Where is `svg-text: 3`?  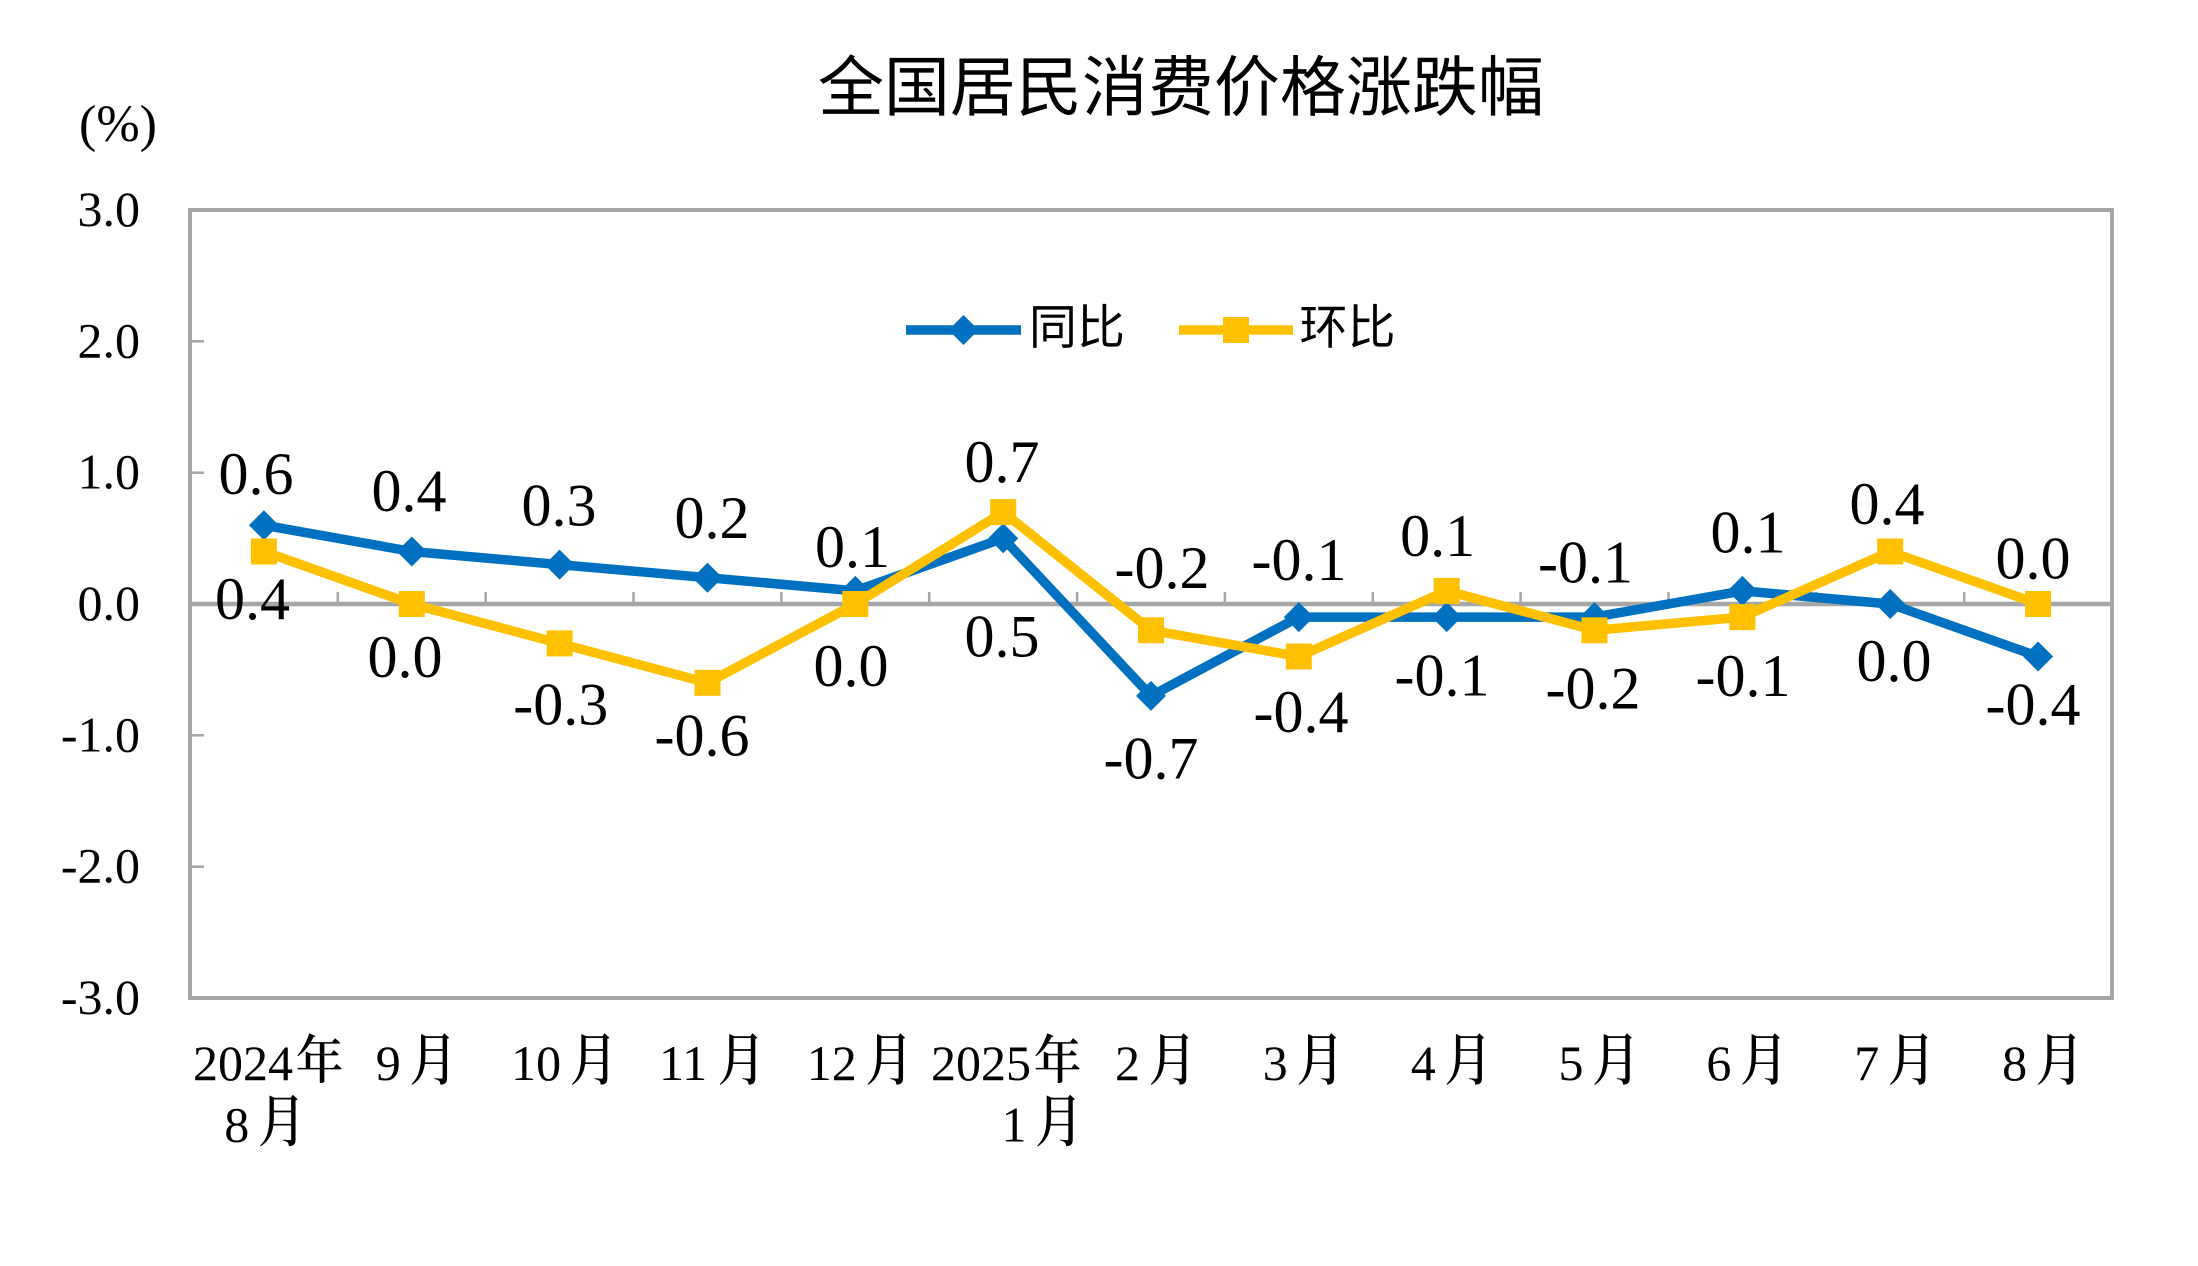 svg-text: 3 is located at coordinates (1275, 1063).